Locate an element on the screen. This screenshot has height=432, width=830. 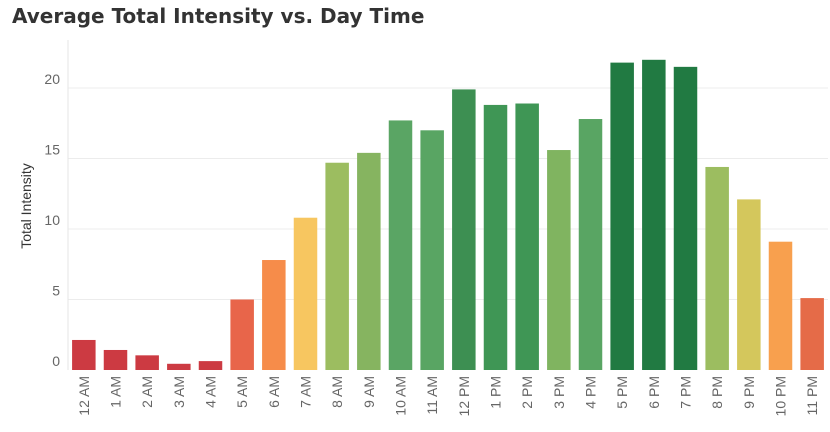
bar-8-pm is located at coordinates (717, 268).